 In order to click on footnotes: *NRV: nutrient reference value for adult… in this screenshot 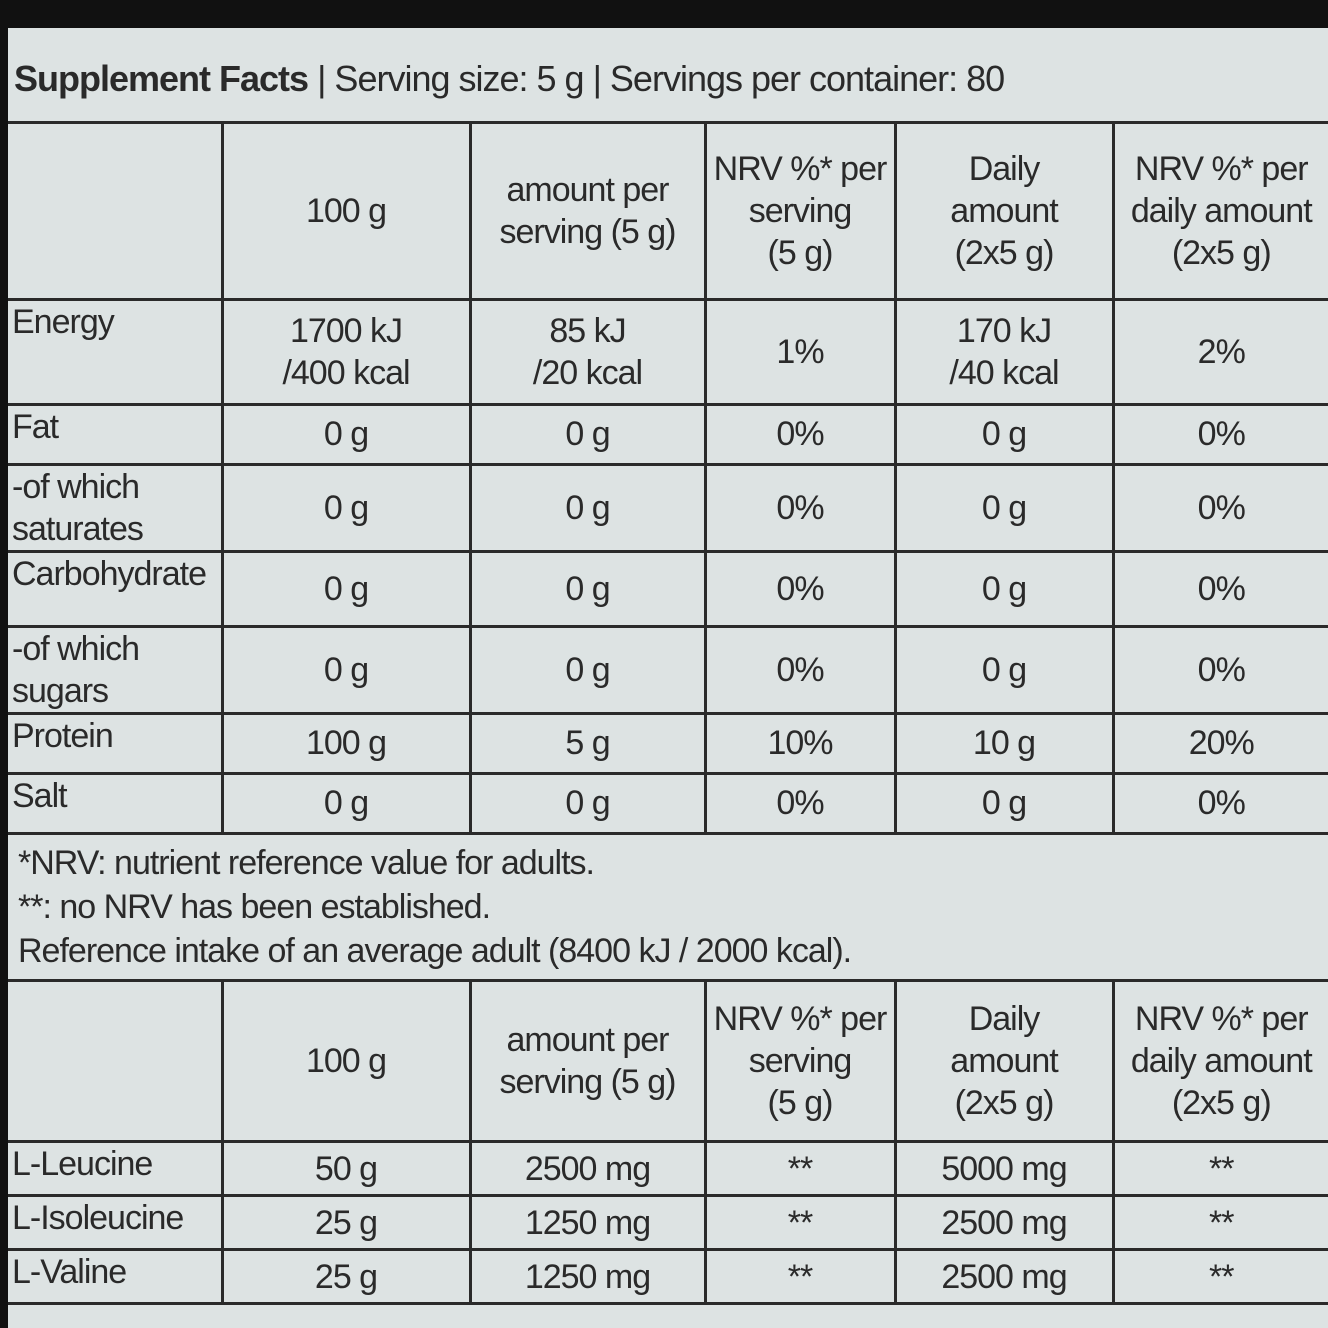, I will do `click(668, 908)`.